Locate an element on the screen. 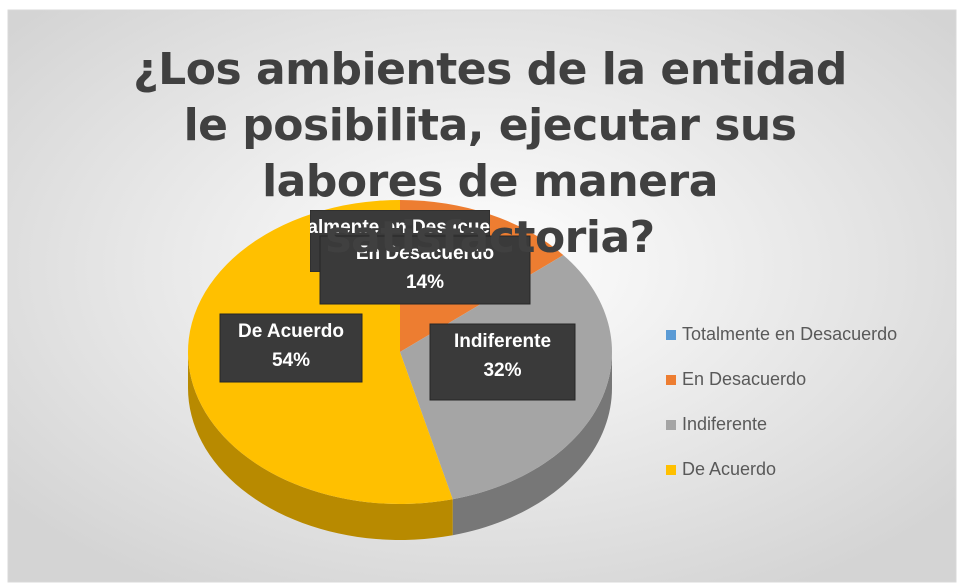  legend-label: Totalmente en Desacuerdo is located at coordinates (789, 334).